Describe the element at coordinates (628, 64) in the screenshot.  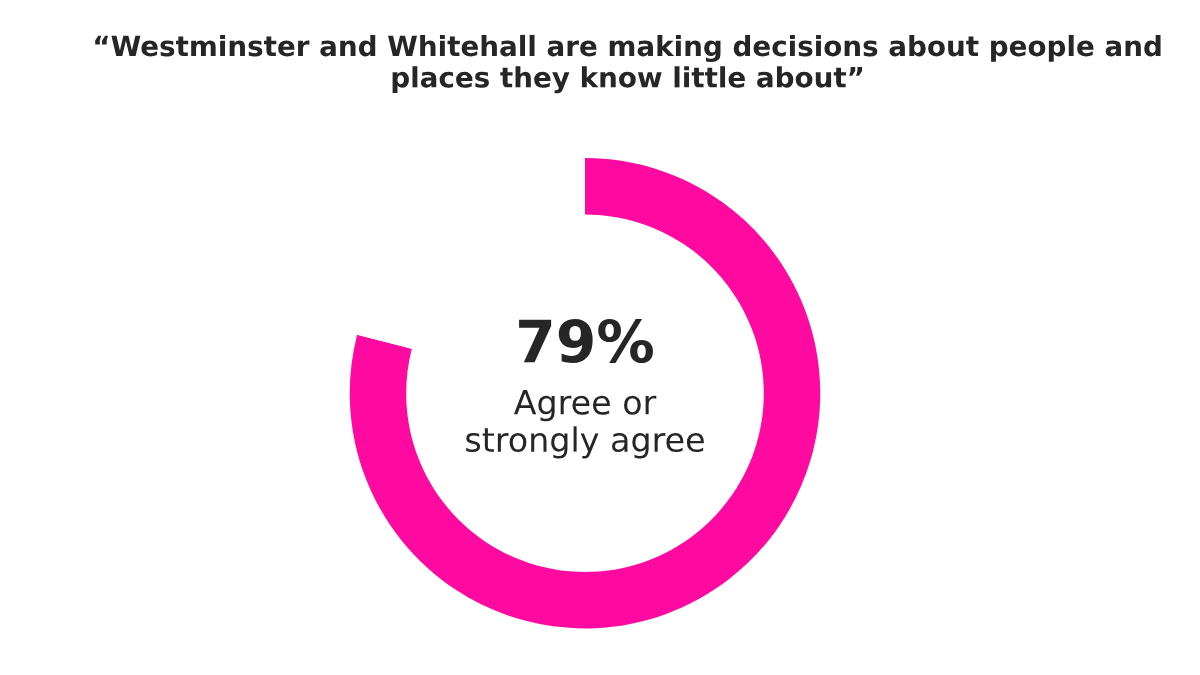
I see `chart-title: “Westminster and Whitehall are making decisions about people and places they know little about”` at that location.